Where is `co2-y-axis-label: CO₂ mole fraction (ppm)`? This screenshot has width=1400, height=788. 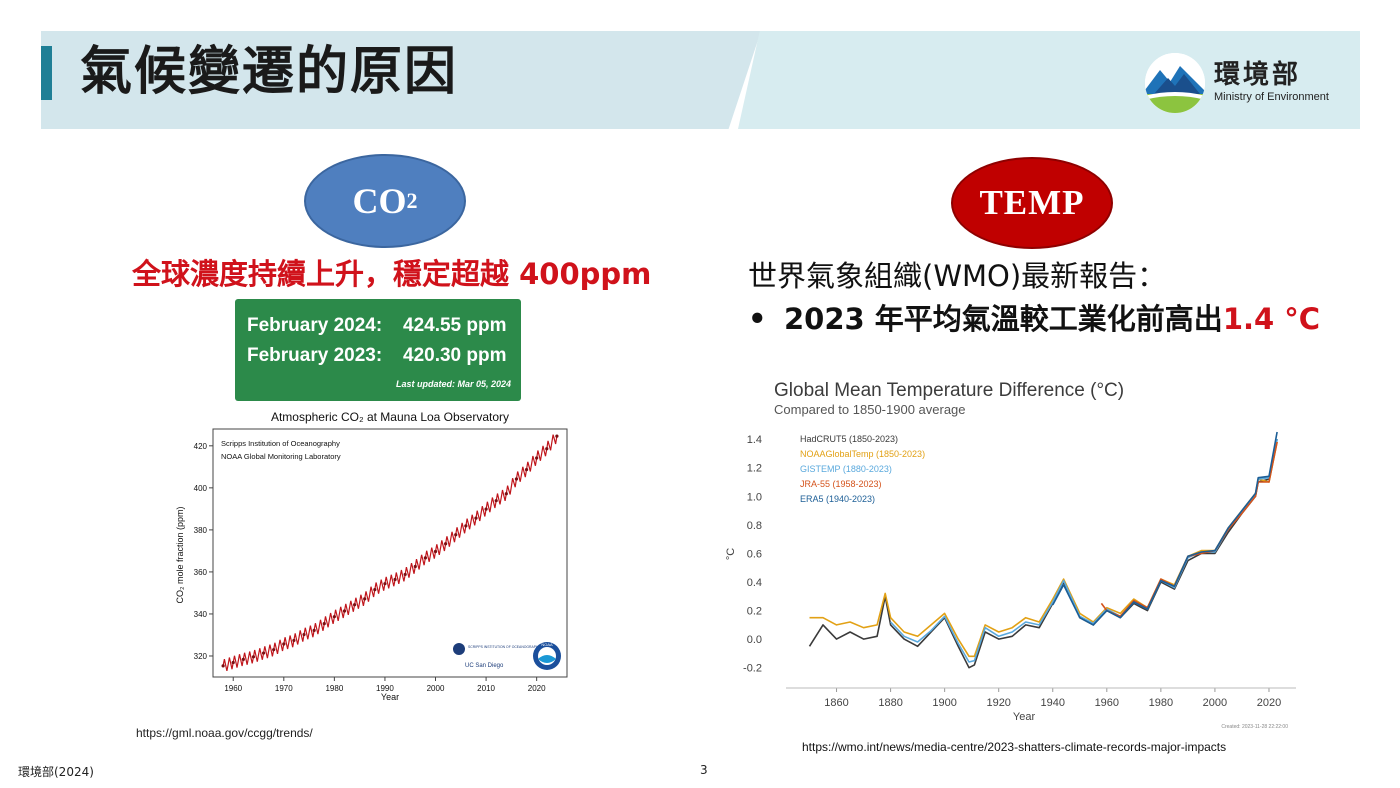
co2-y-axis-label: CO₂ mole fraction (ppm) is located at coordinates (180, 554).